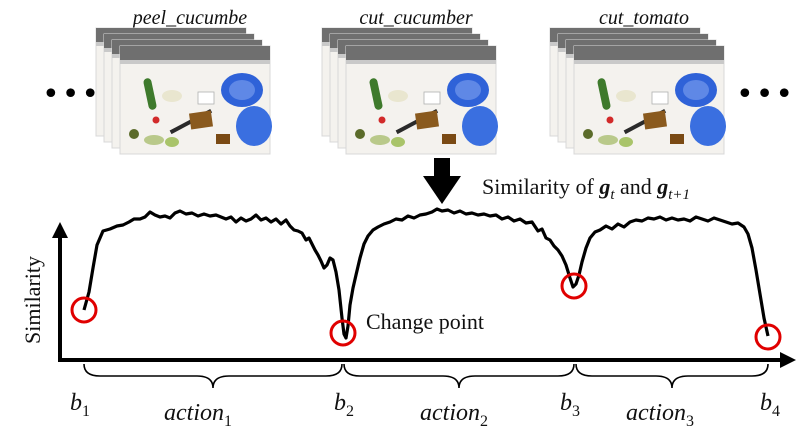 The width and height of the screenshot is (811, 443). Describe the element at coordinates (662, 186) in the screenshot. I see `caption-g2: g` at that location.